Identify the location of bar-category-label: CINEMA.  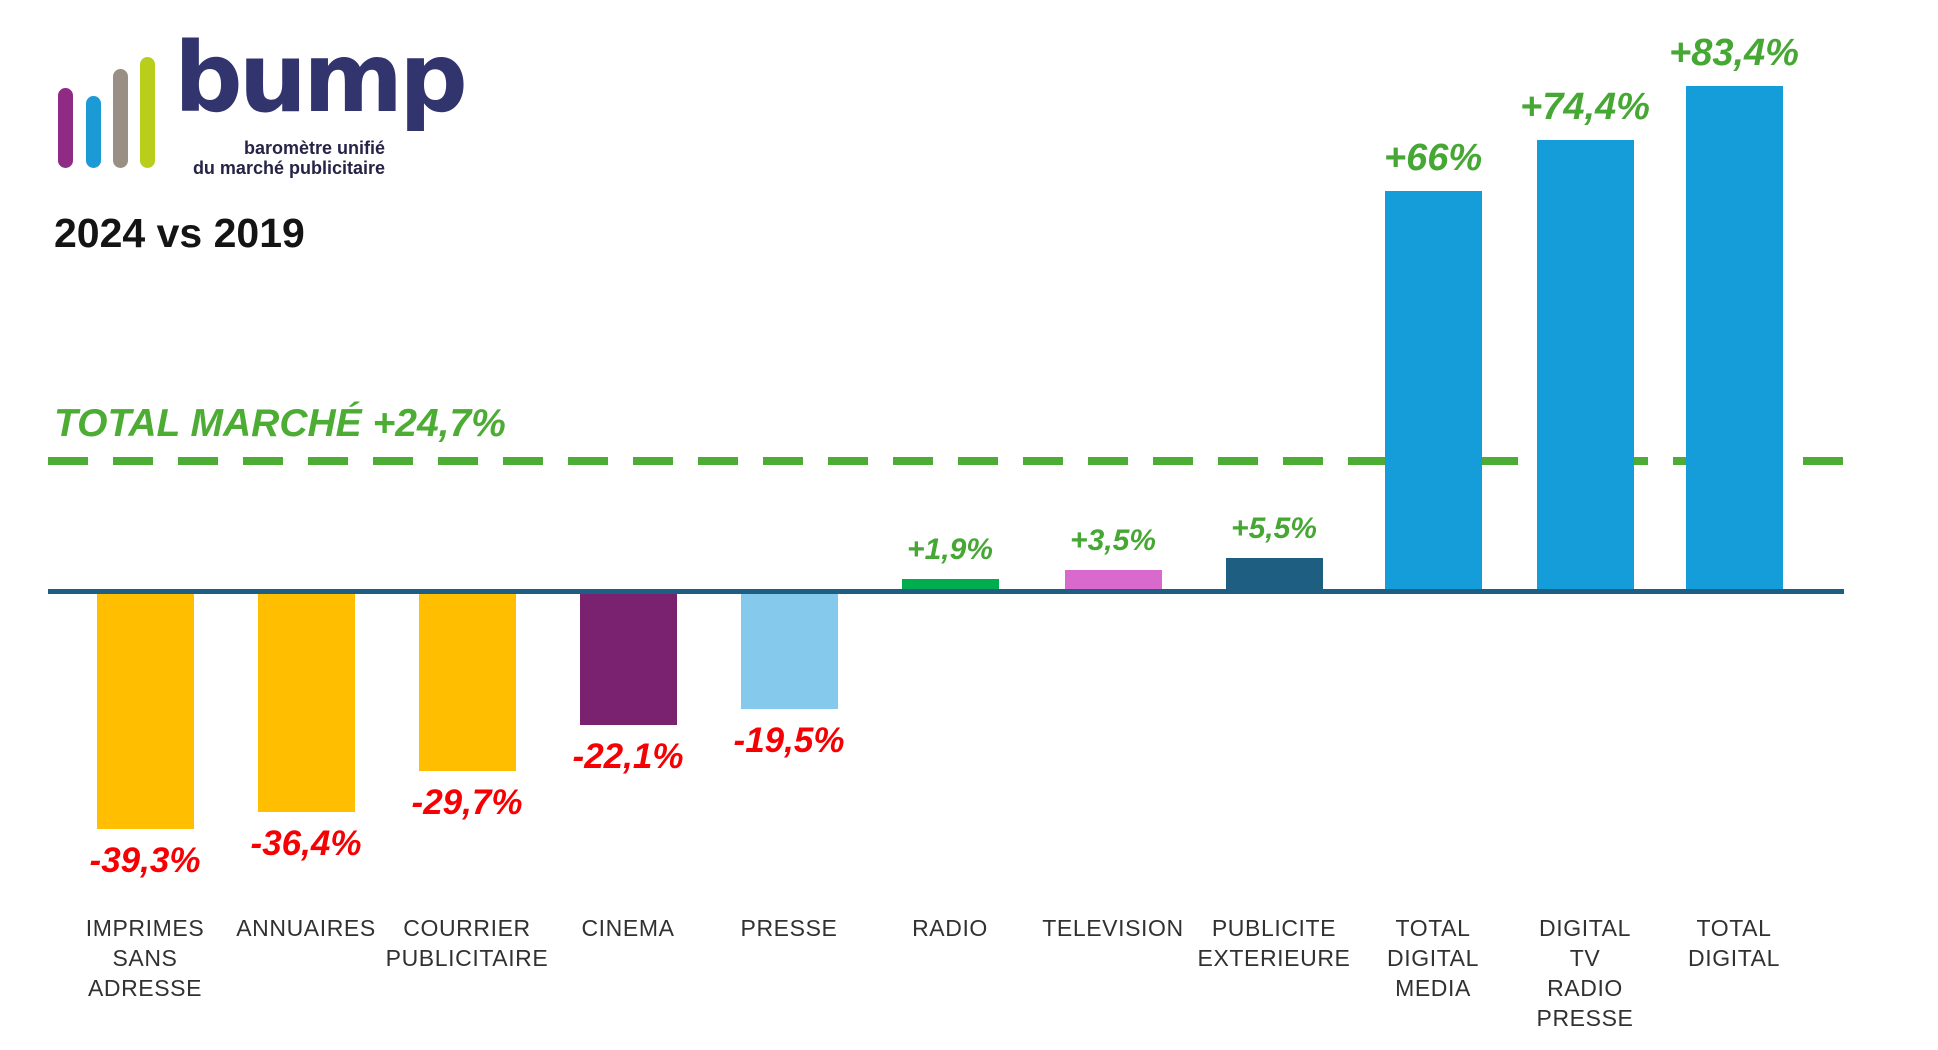
(628, 928).